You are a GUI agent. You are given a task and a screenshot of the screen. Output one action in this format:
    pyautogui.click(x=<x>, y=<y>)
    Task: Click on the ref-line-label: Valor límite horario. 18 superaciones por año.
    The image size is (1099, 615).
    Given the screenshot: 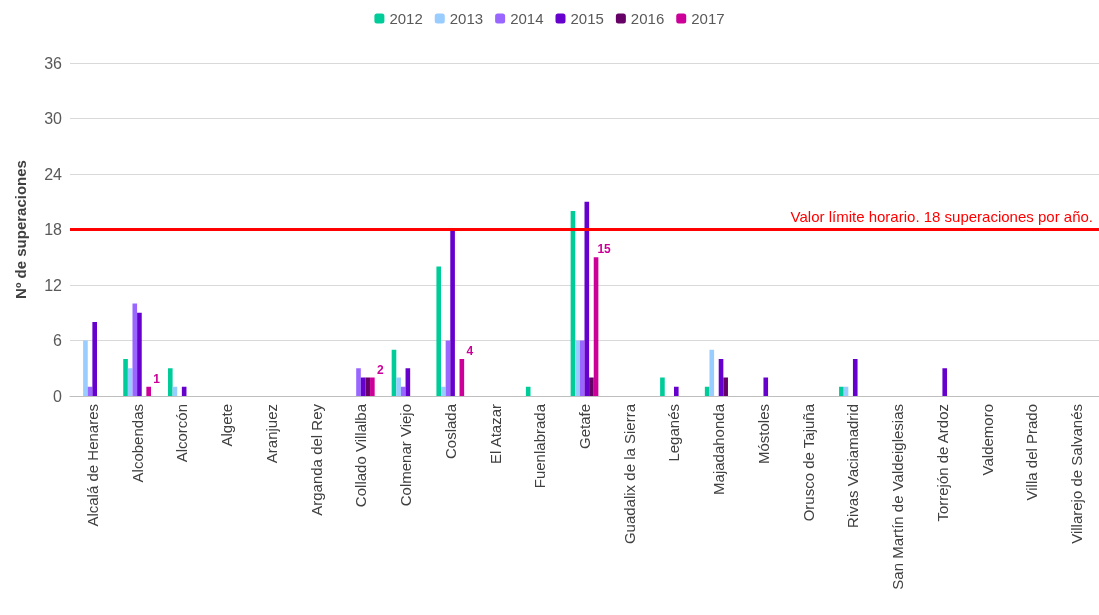 What is the action you would take?
    pyautogui.click(x=941, y=216)
    